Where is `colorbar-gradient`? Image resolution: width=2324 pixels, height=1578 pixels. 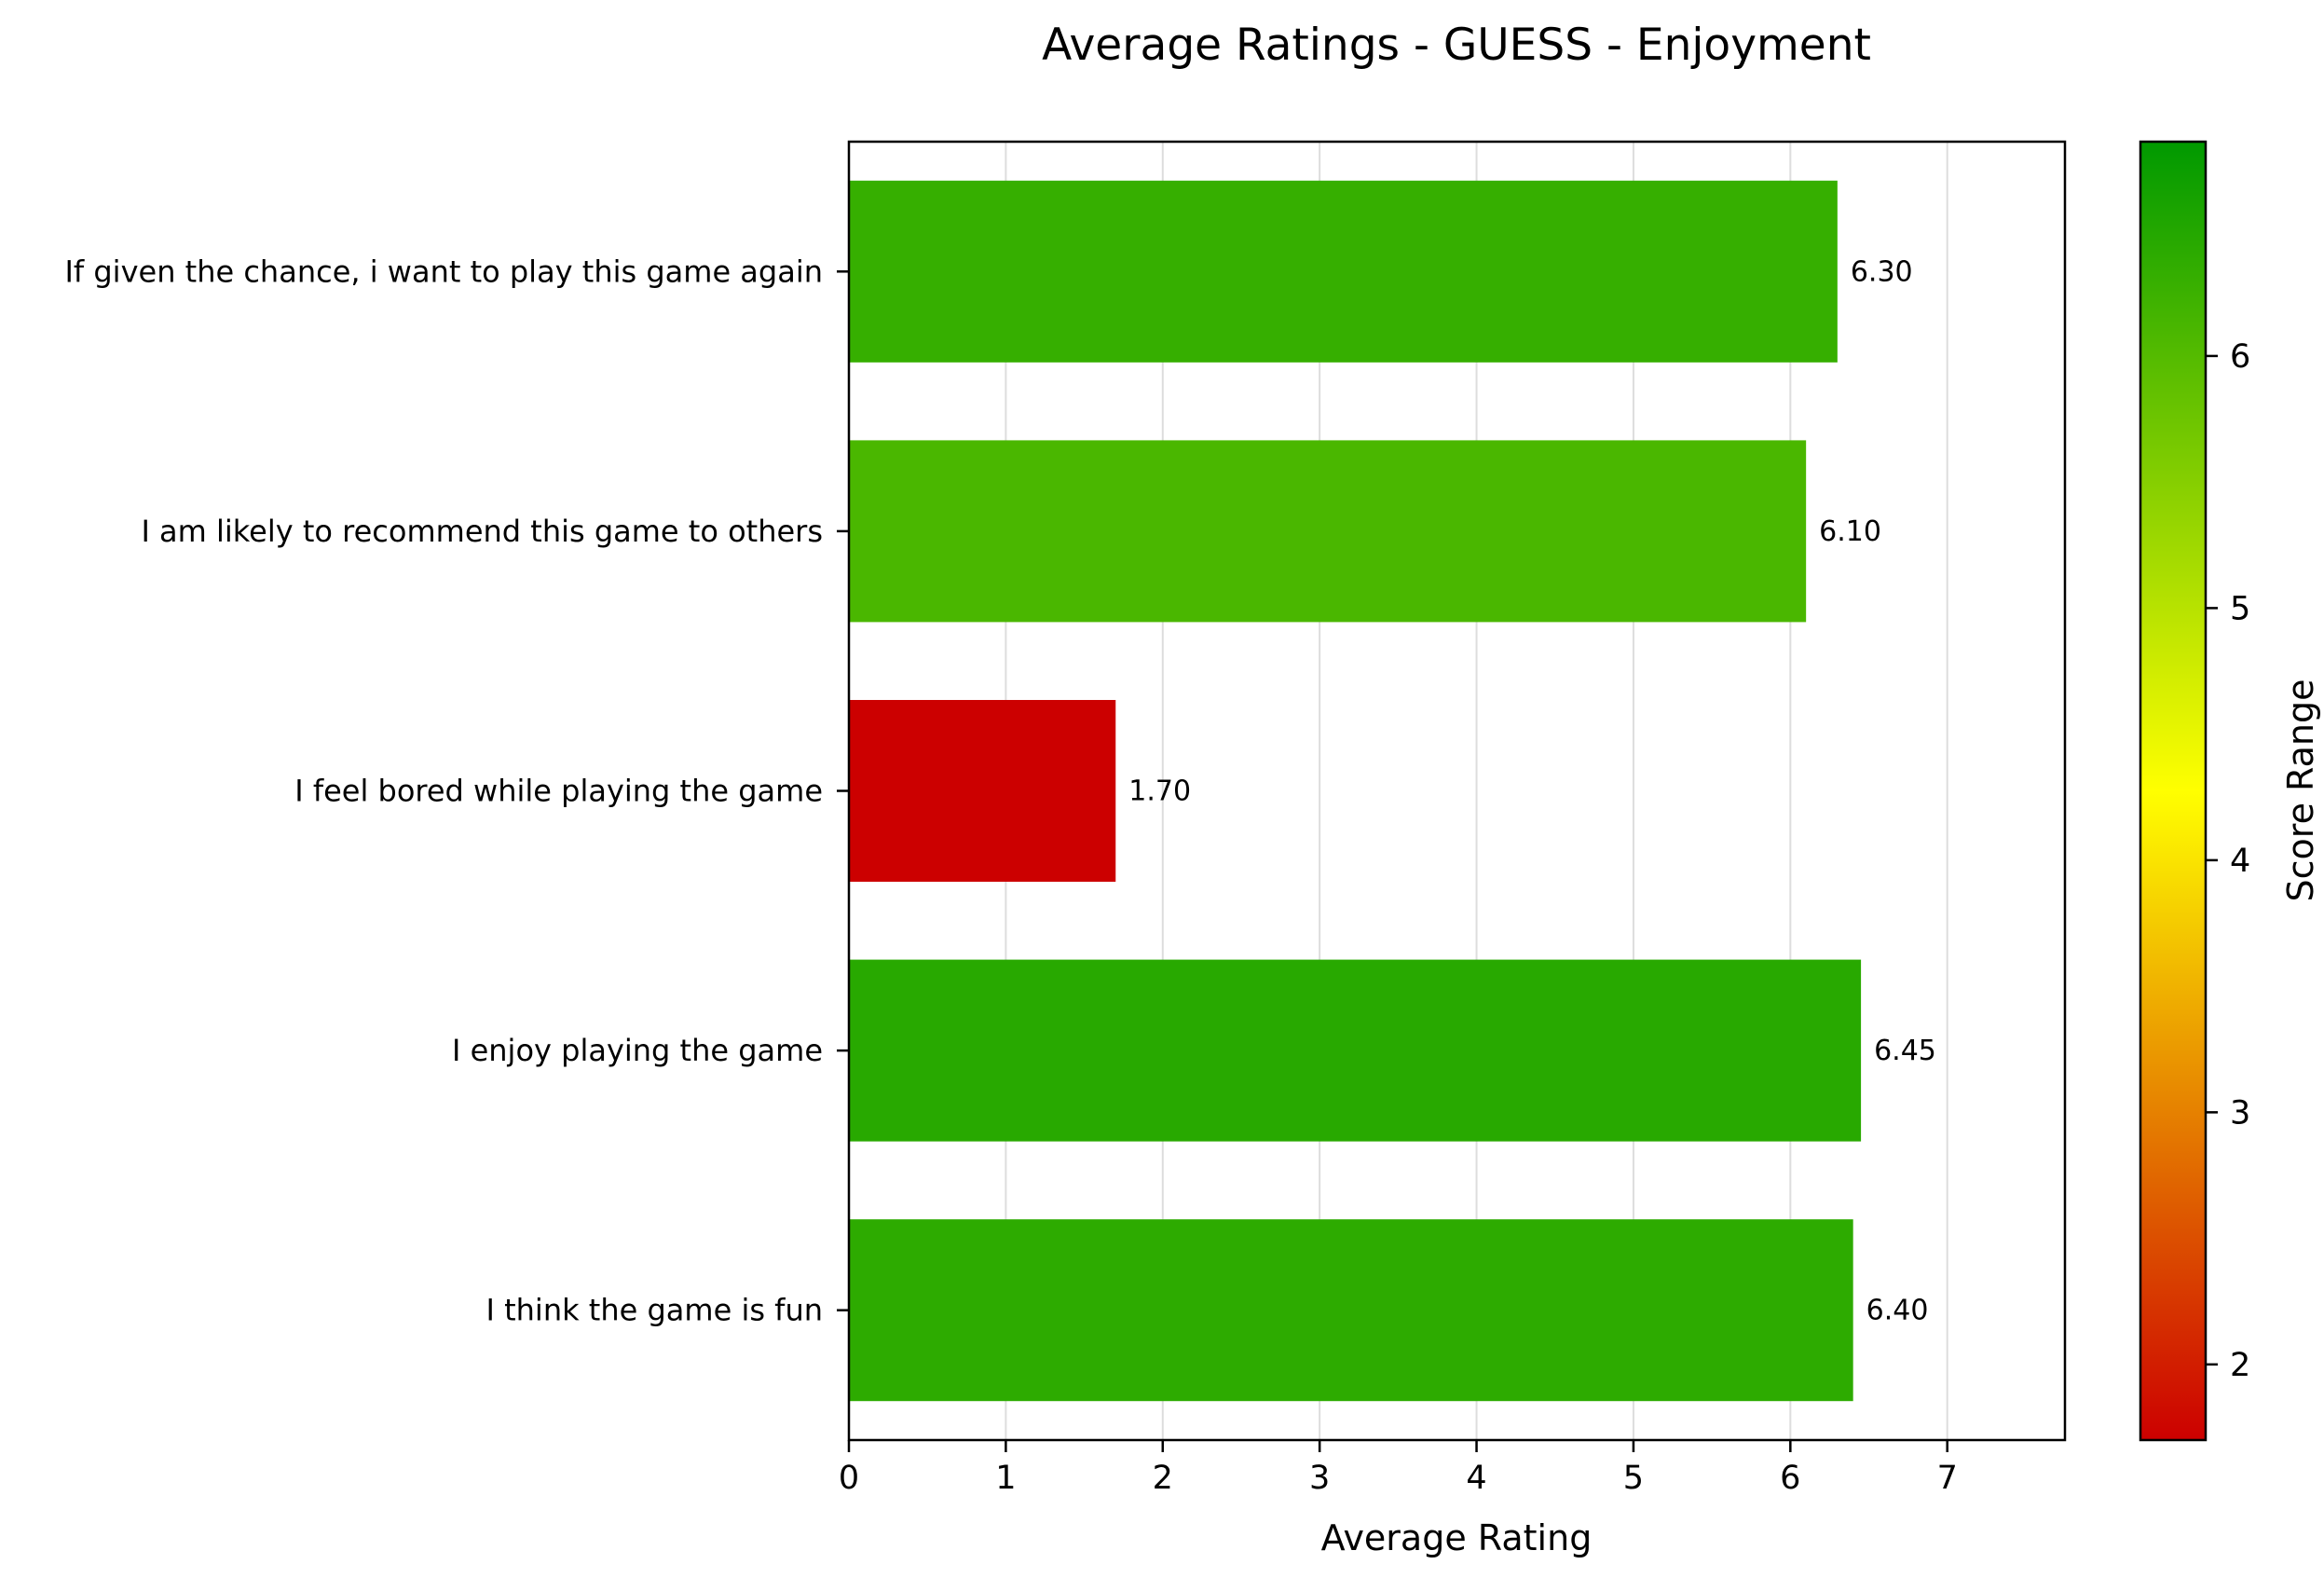
colorbar-gradient is located at coordinates (2173, 791).